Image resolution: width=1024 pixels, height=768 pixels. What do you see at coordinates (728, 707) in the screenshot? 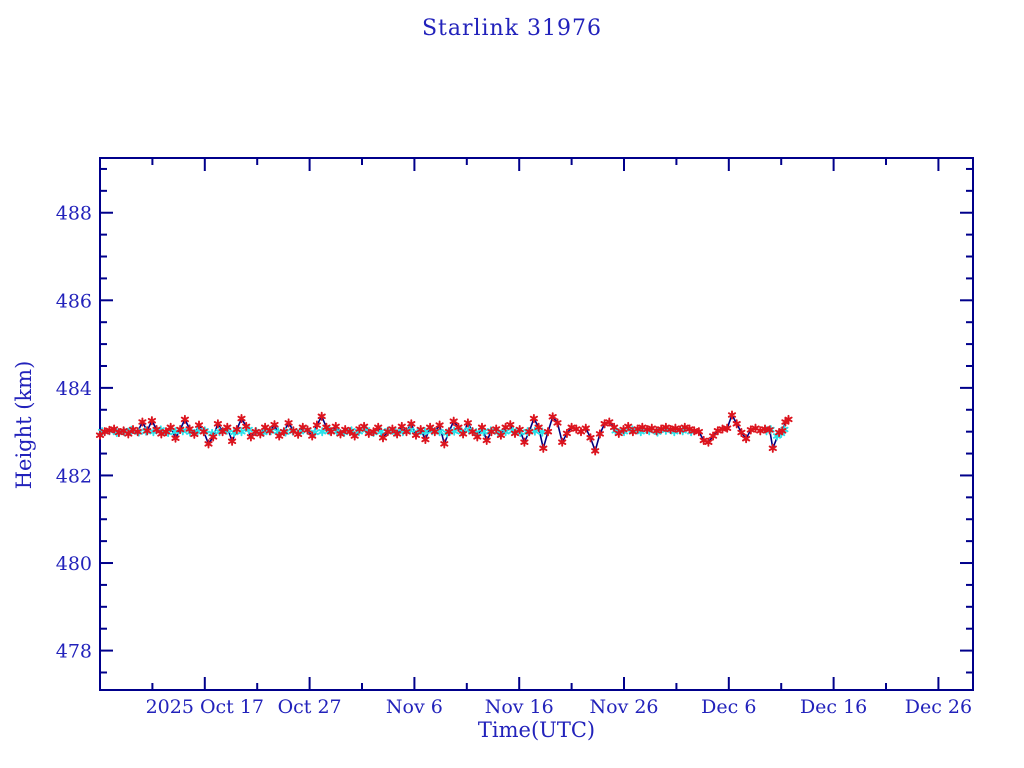
I see `x-tick-label: Dec 6` at bounding box center [728, 707].